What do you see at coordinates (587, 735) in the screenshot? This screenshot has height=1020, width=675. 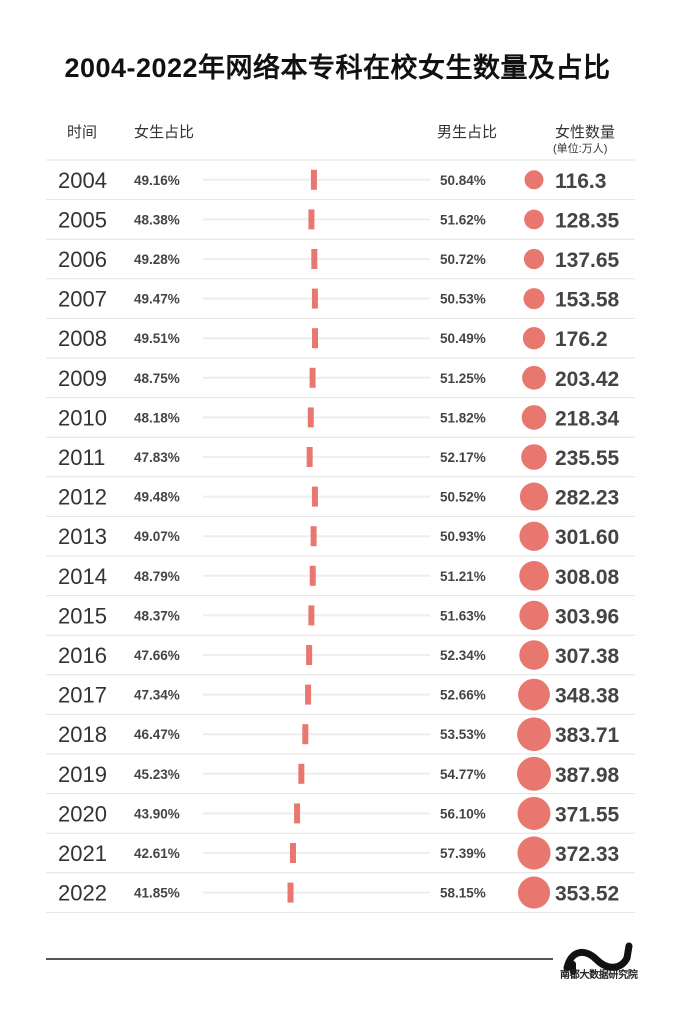 I see `female-count-label: 383.71` at bounding box center [587, 735].